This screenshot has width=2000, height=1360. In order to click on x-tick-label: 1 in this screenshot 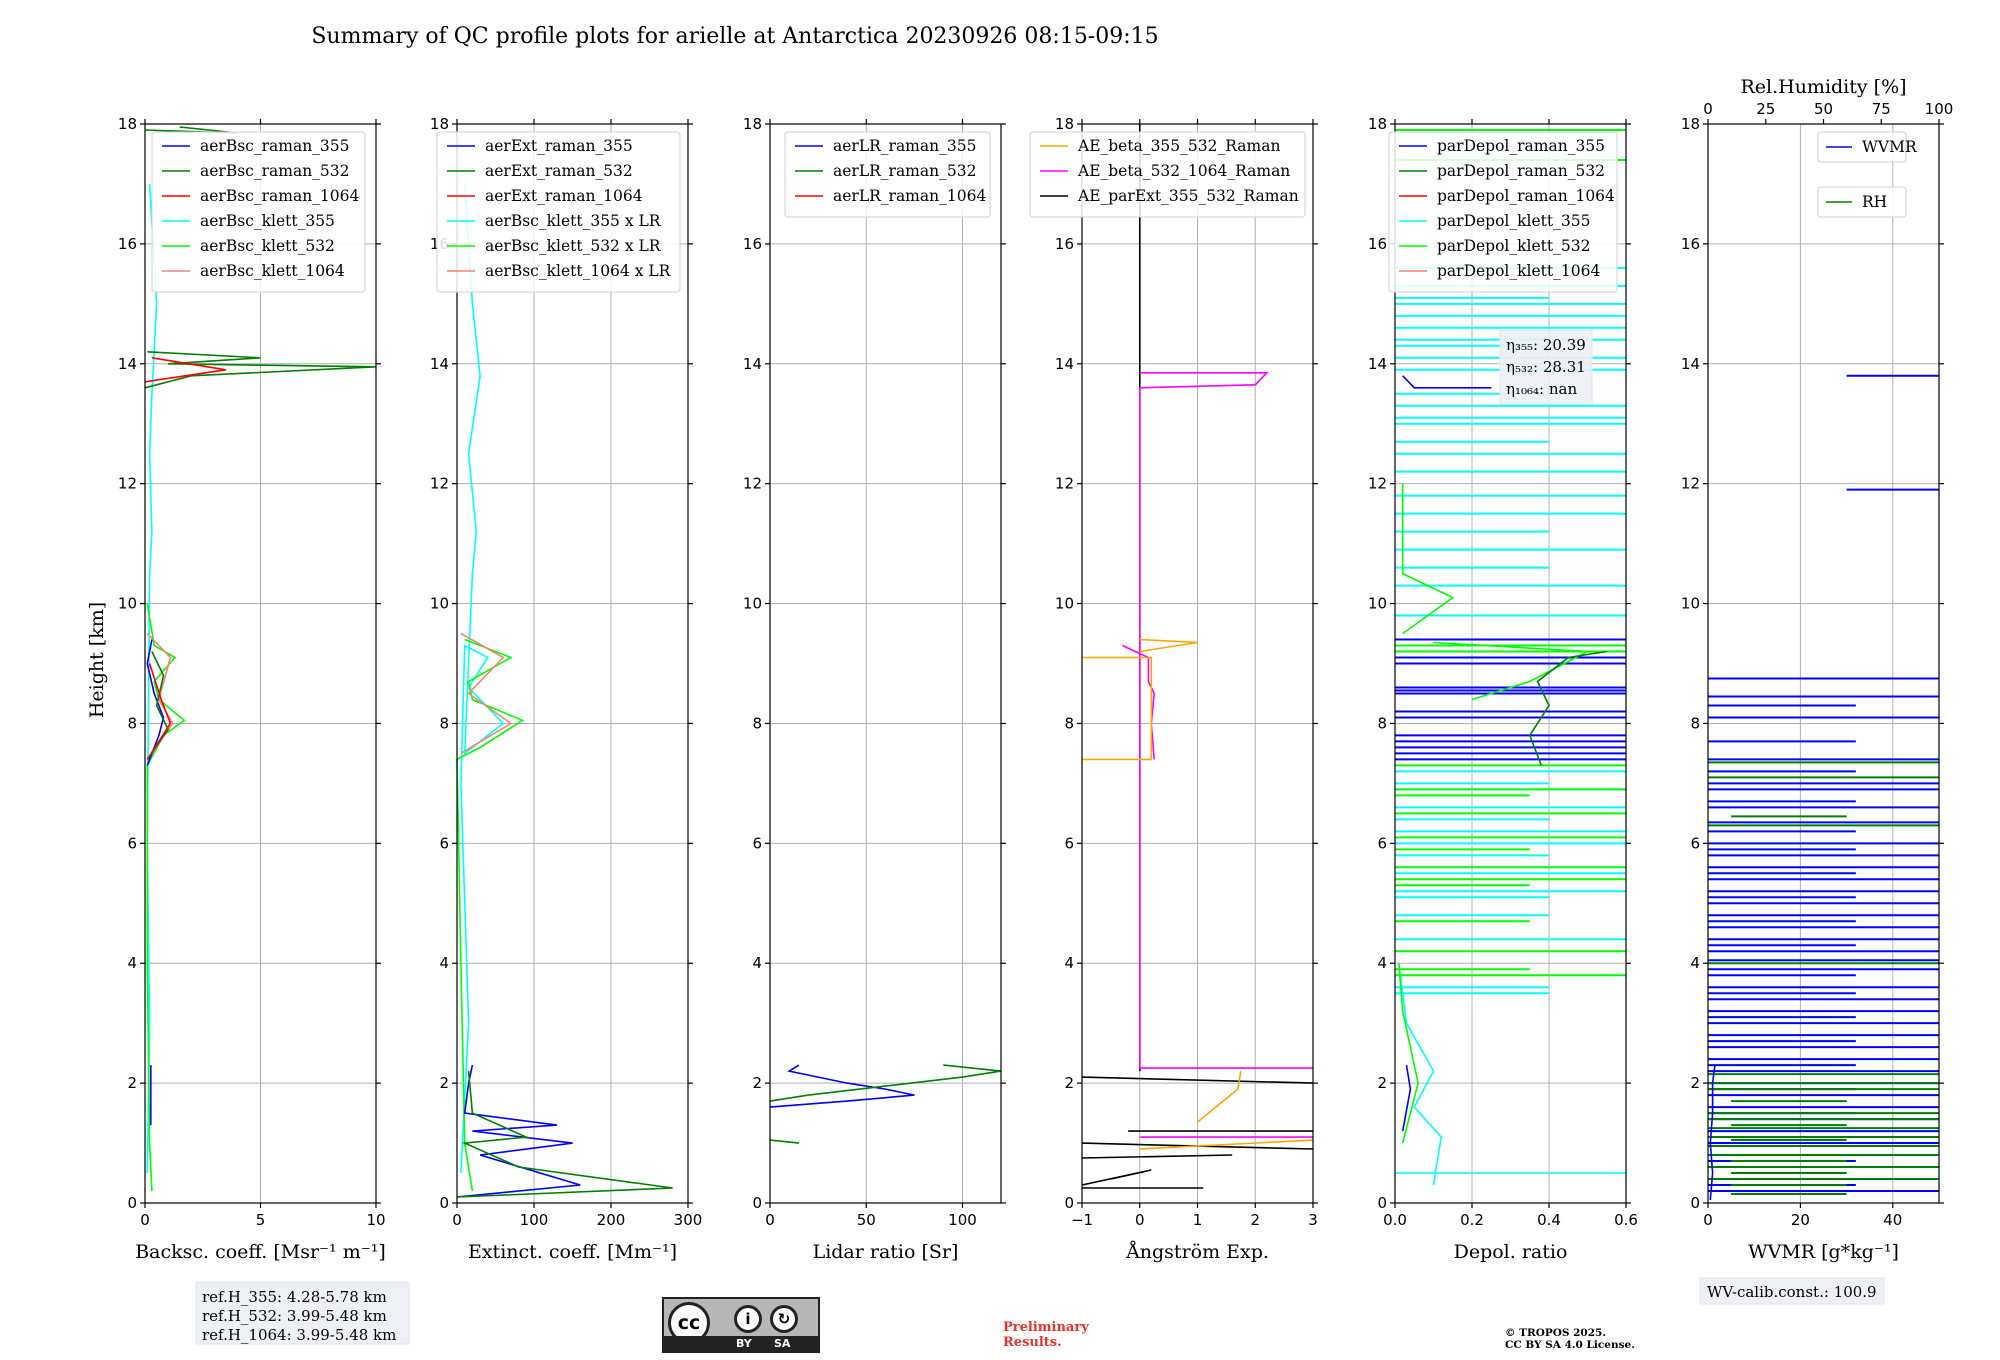, I will do `click(1198, 1220)`.